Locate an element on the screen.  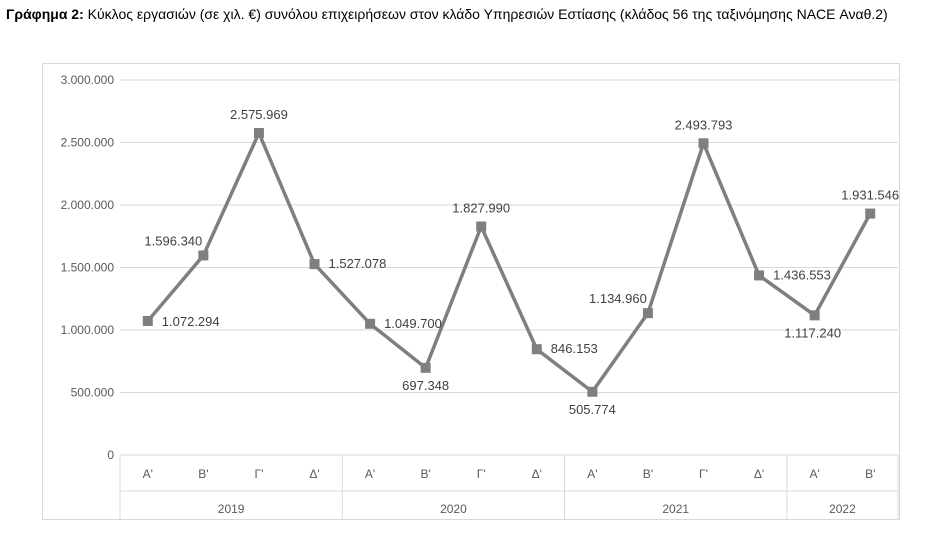
y-tick-label: 500.000 is located at coordinates (93, 393).